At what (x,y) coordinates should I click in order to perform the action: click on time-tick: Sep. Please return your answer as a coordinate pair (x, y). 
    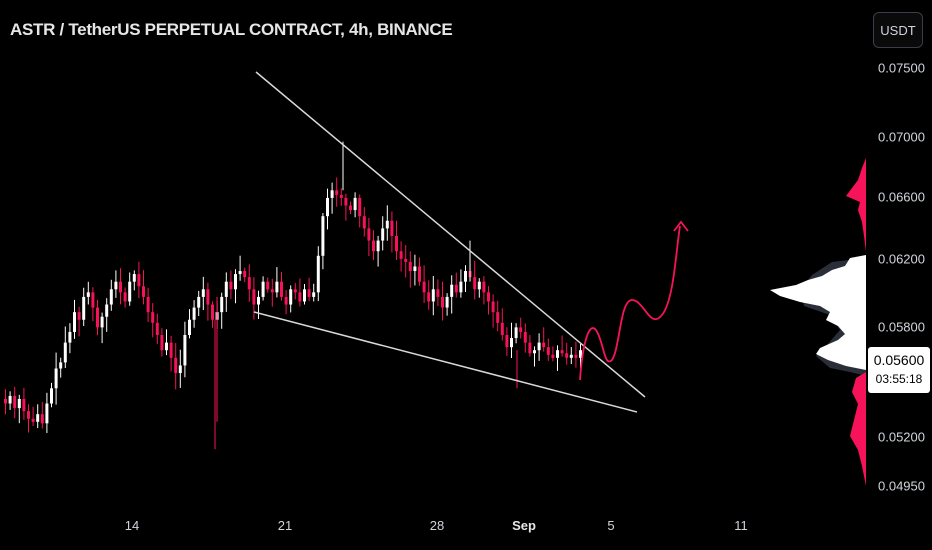
    Looking at the image, I should click on (524, 525).